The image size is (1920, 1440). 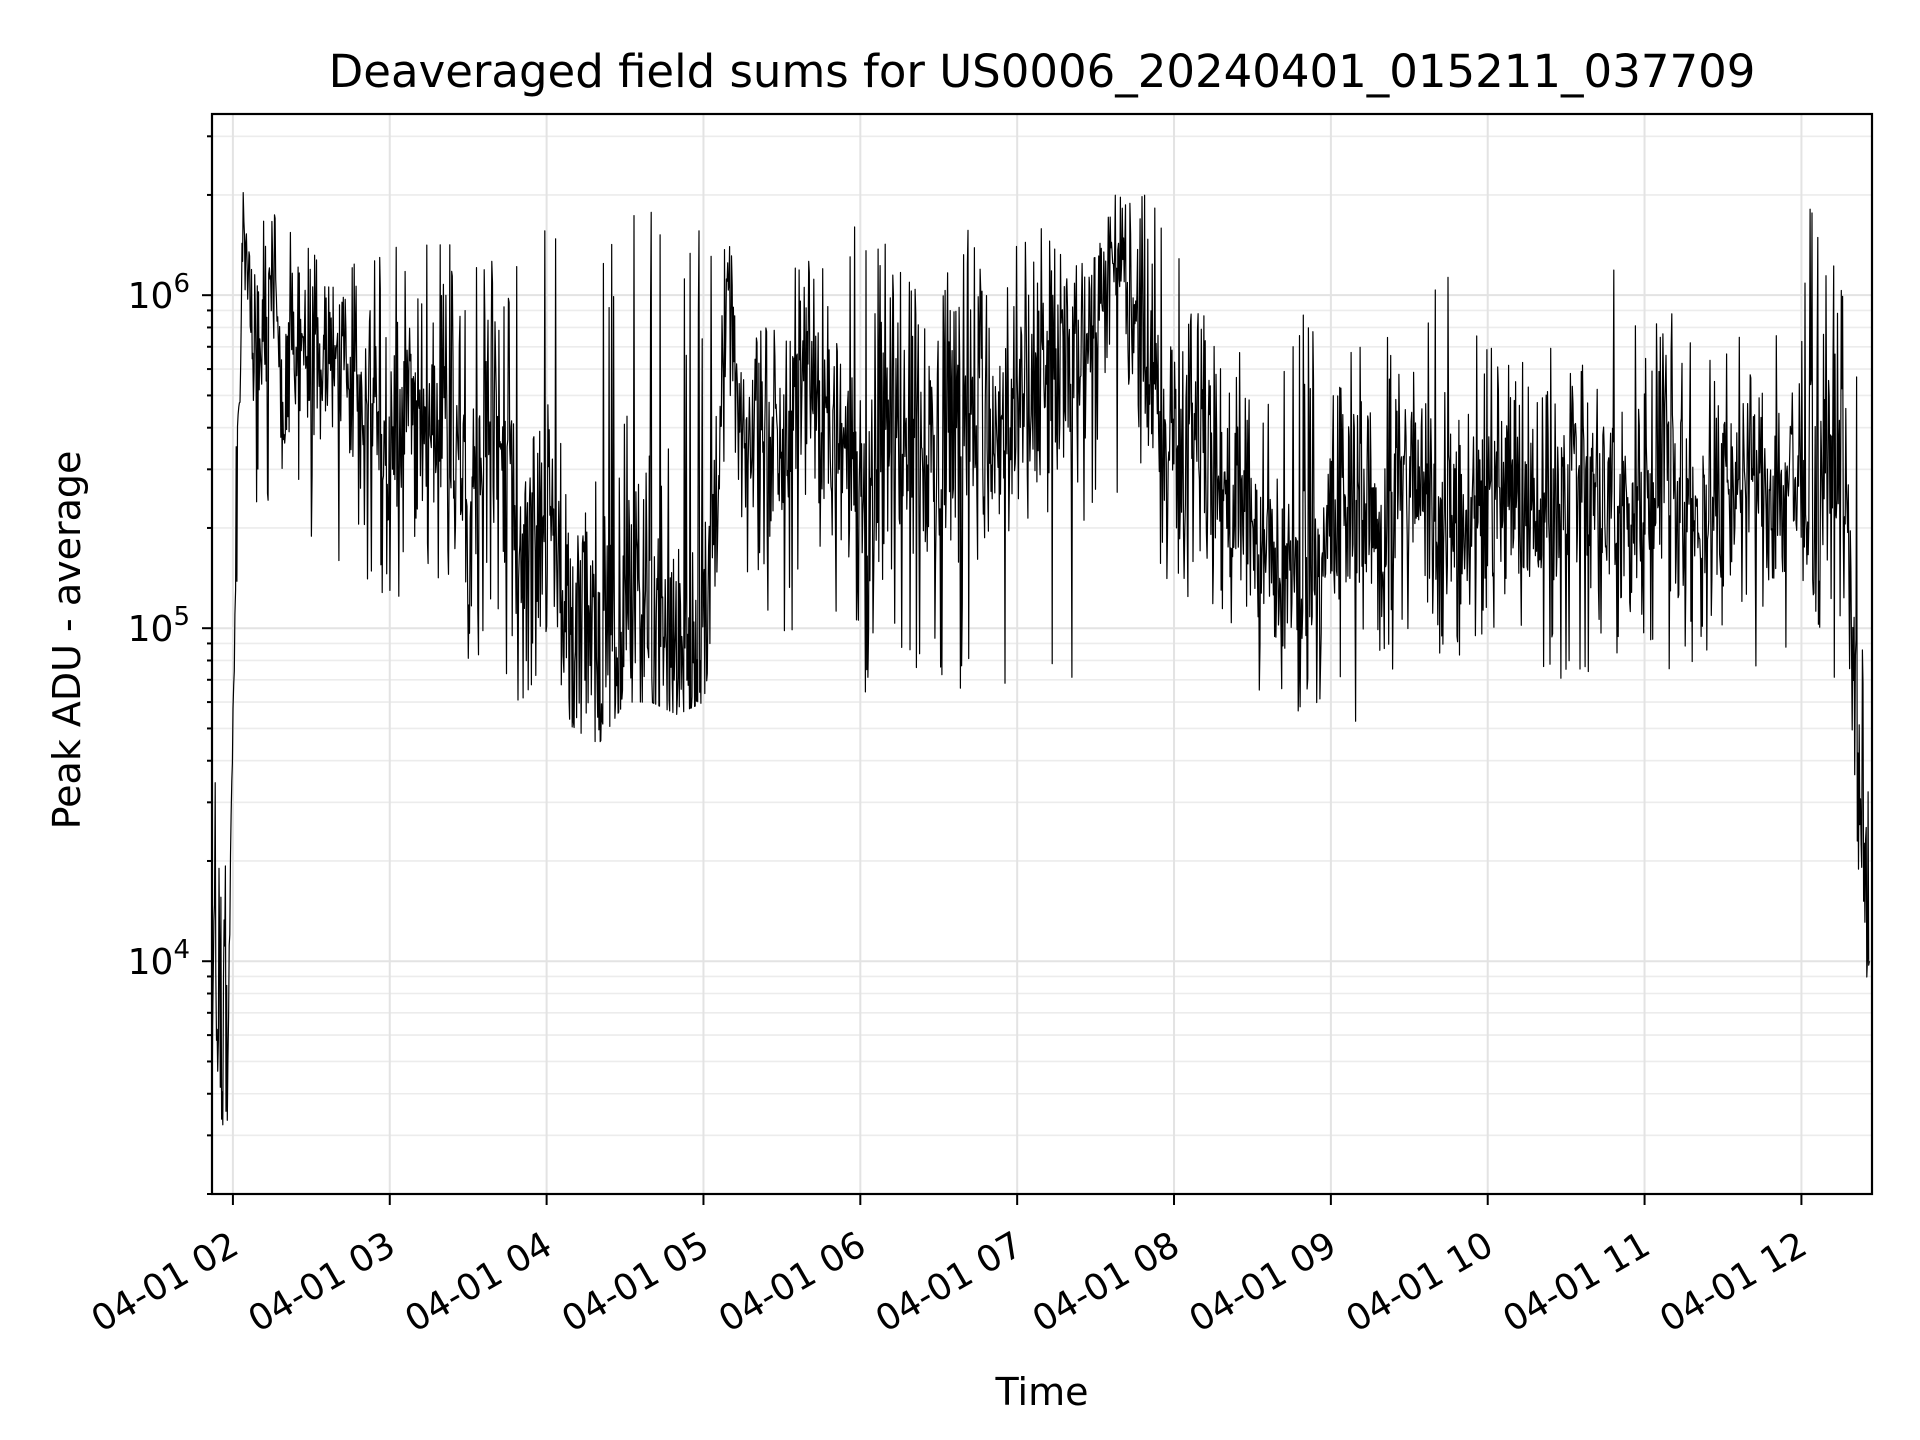 I want to click on x-tick-label: 04-01 08, so click(x=1106, y=1282).